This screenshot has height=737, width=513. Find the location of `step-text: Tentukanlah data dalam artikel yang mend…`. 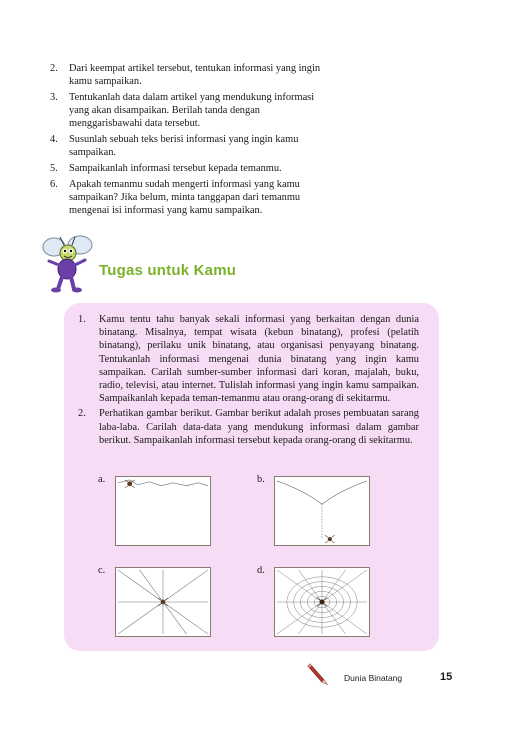

step-text: Tentukanlah data dalam artikel yang mend… is located at coordinates (192, 110).